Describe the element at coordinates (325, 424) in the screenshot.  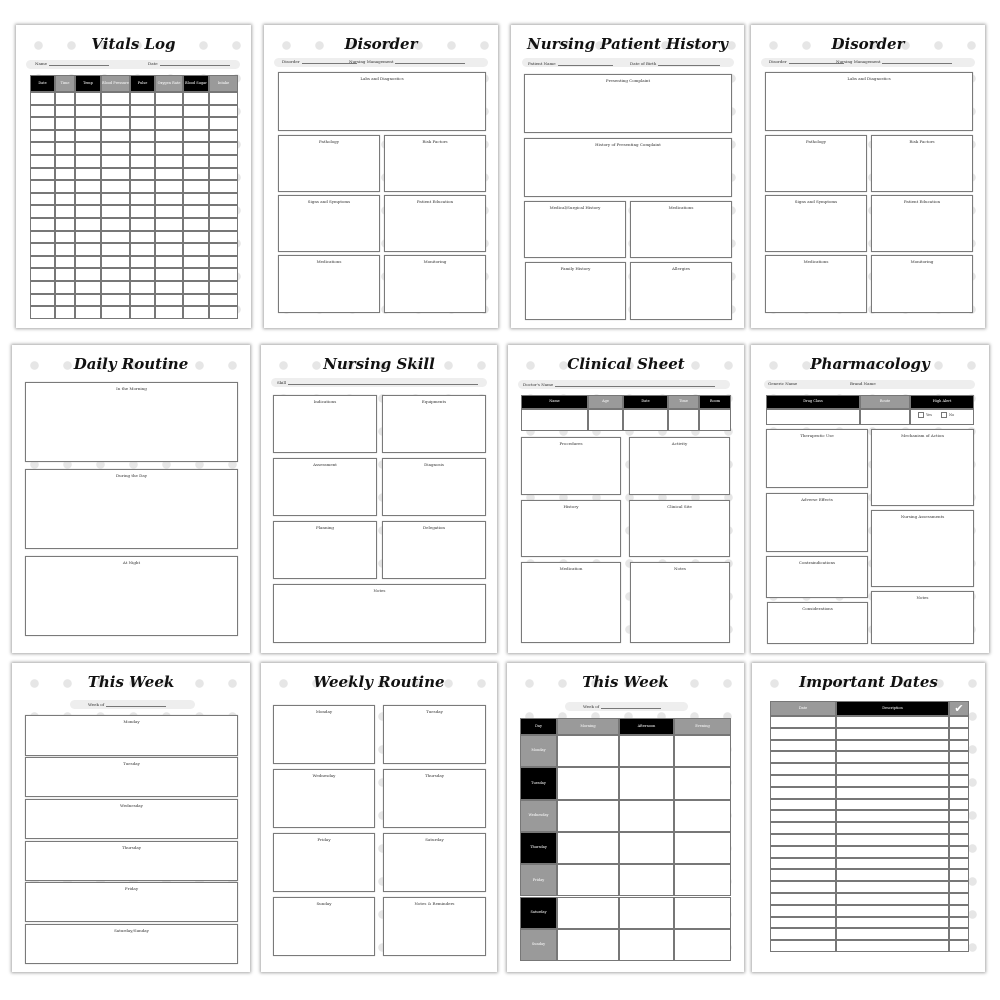
I see `writing-box: Indications` at that location.